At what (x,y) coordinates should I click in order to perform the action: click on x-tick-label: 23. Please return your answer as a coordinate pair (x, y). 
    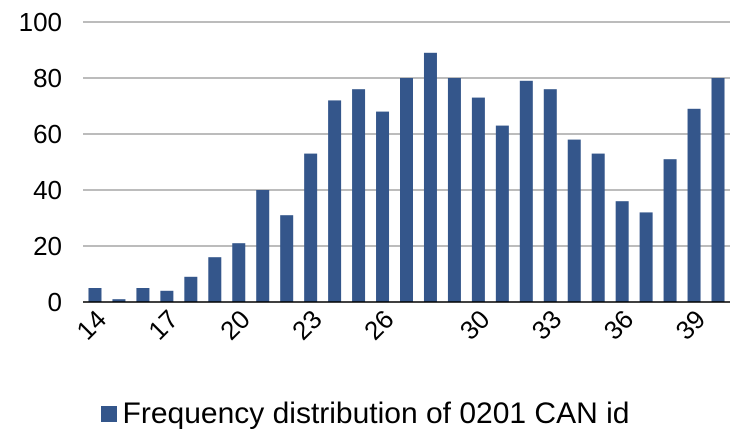
    Looking at the image, I should click on (307, 325).